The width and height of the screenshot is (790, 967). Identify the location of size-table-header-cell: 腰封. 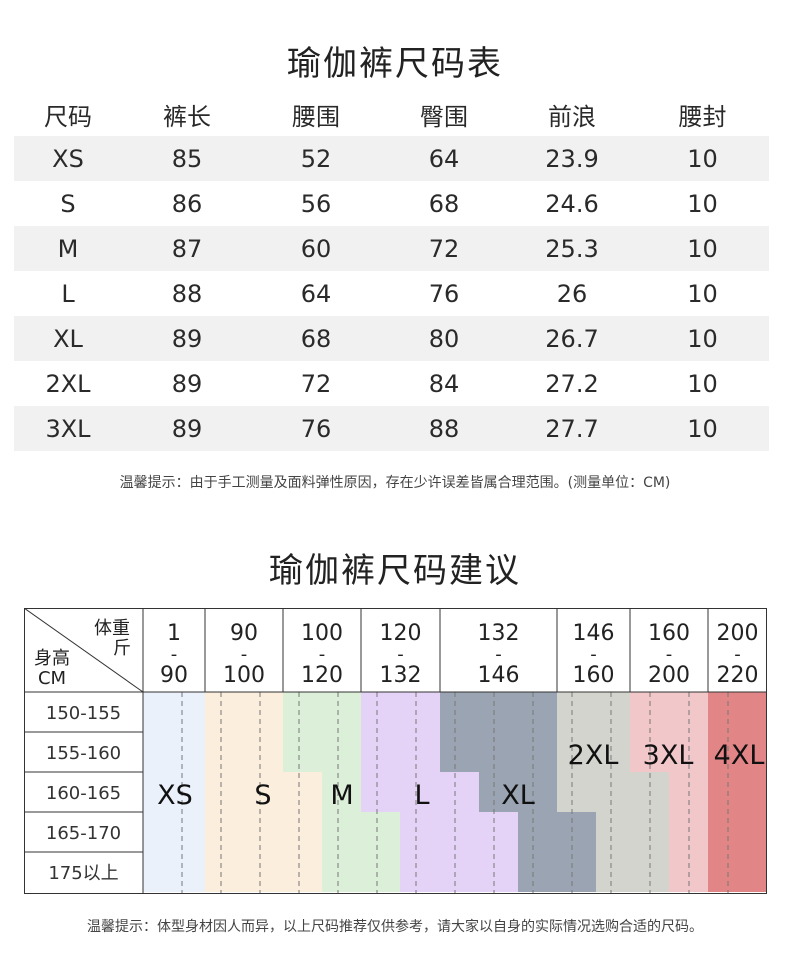
(702, 116).